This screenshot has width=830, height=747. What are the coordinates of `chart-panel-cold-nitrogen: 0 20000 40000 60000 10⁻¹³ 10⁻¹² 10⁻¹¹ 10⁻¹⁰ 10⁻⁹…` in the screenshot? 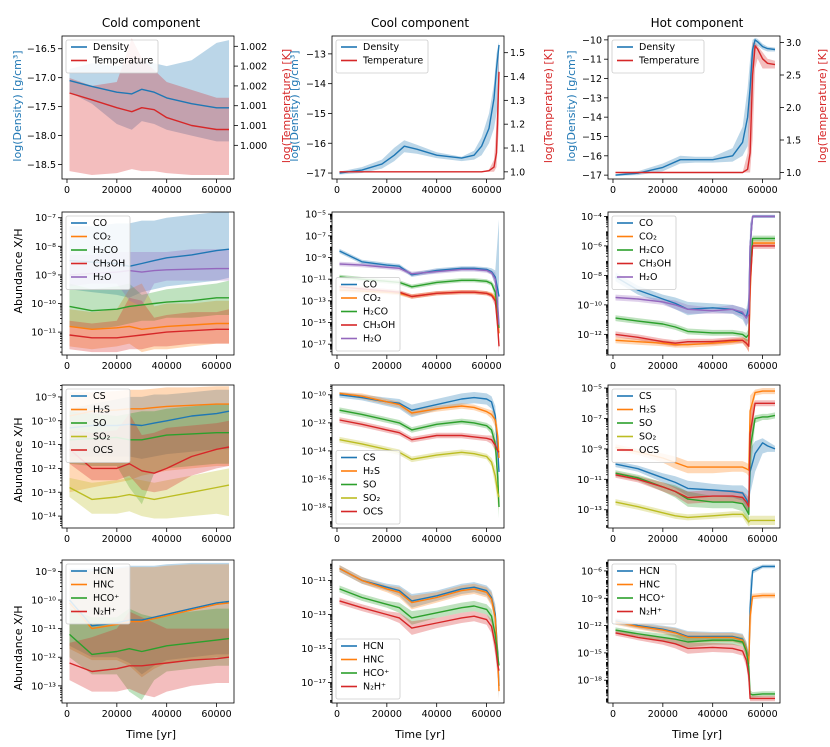 It's located at (133, 639).